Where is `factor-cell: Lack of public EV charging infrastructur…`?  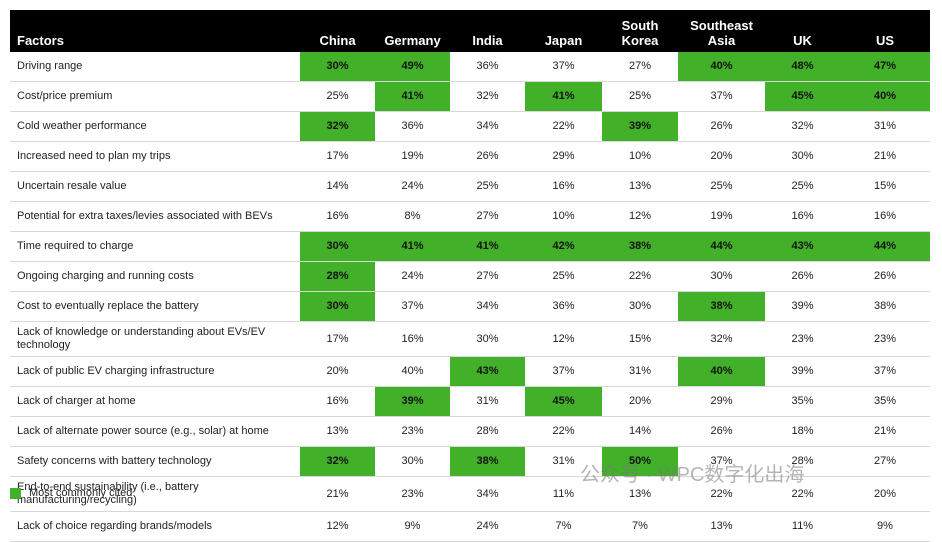
factor-cell: Lack of public EV charging infrastructur… is located at coordinates (155, 371).